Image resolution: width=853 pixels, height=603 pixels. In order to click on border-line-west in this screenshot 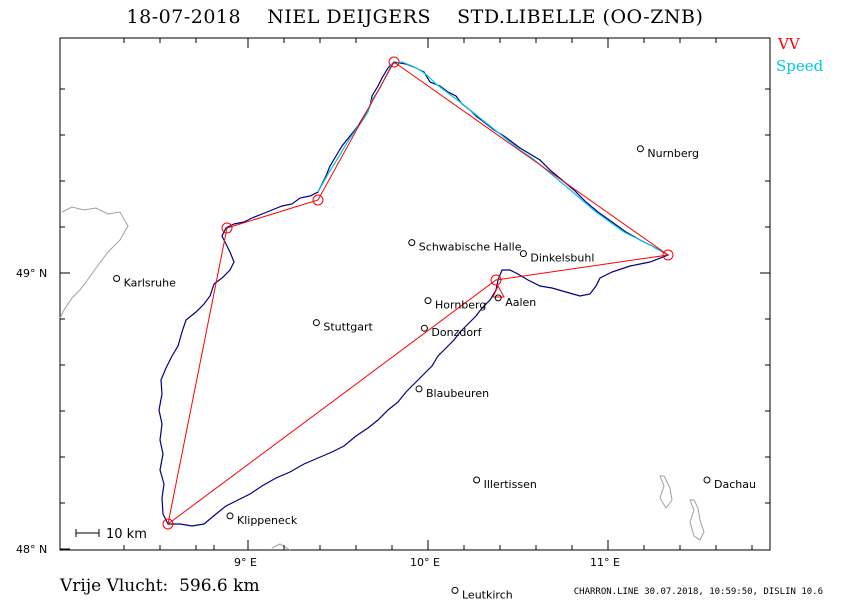, I will do `click(94, 262)`.